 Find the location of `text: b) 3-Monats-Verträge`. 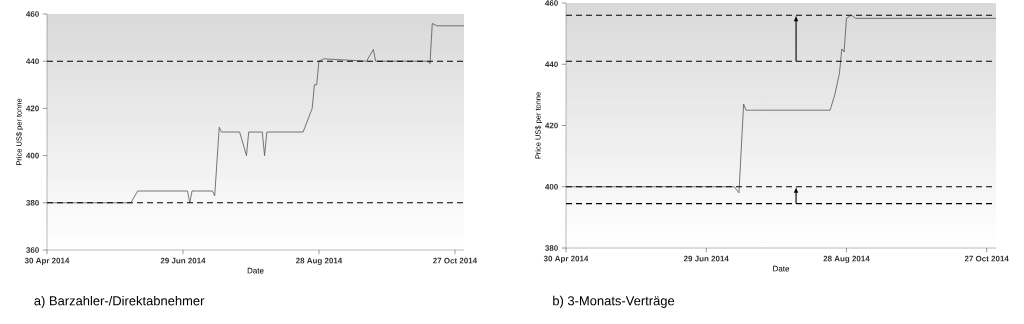

text: b) 3-Monats-Verträge is located at coordinates (614, 301).